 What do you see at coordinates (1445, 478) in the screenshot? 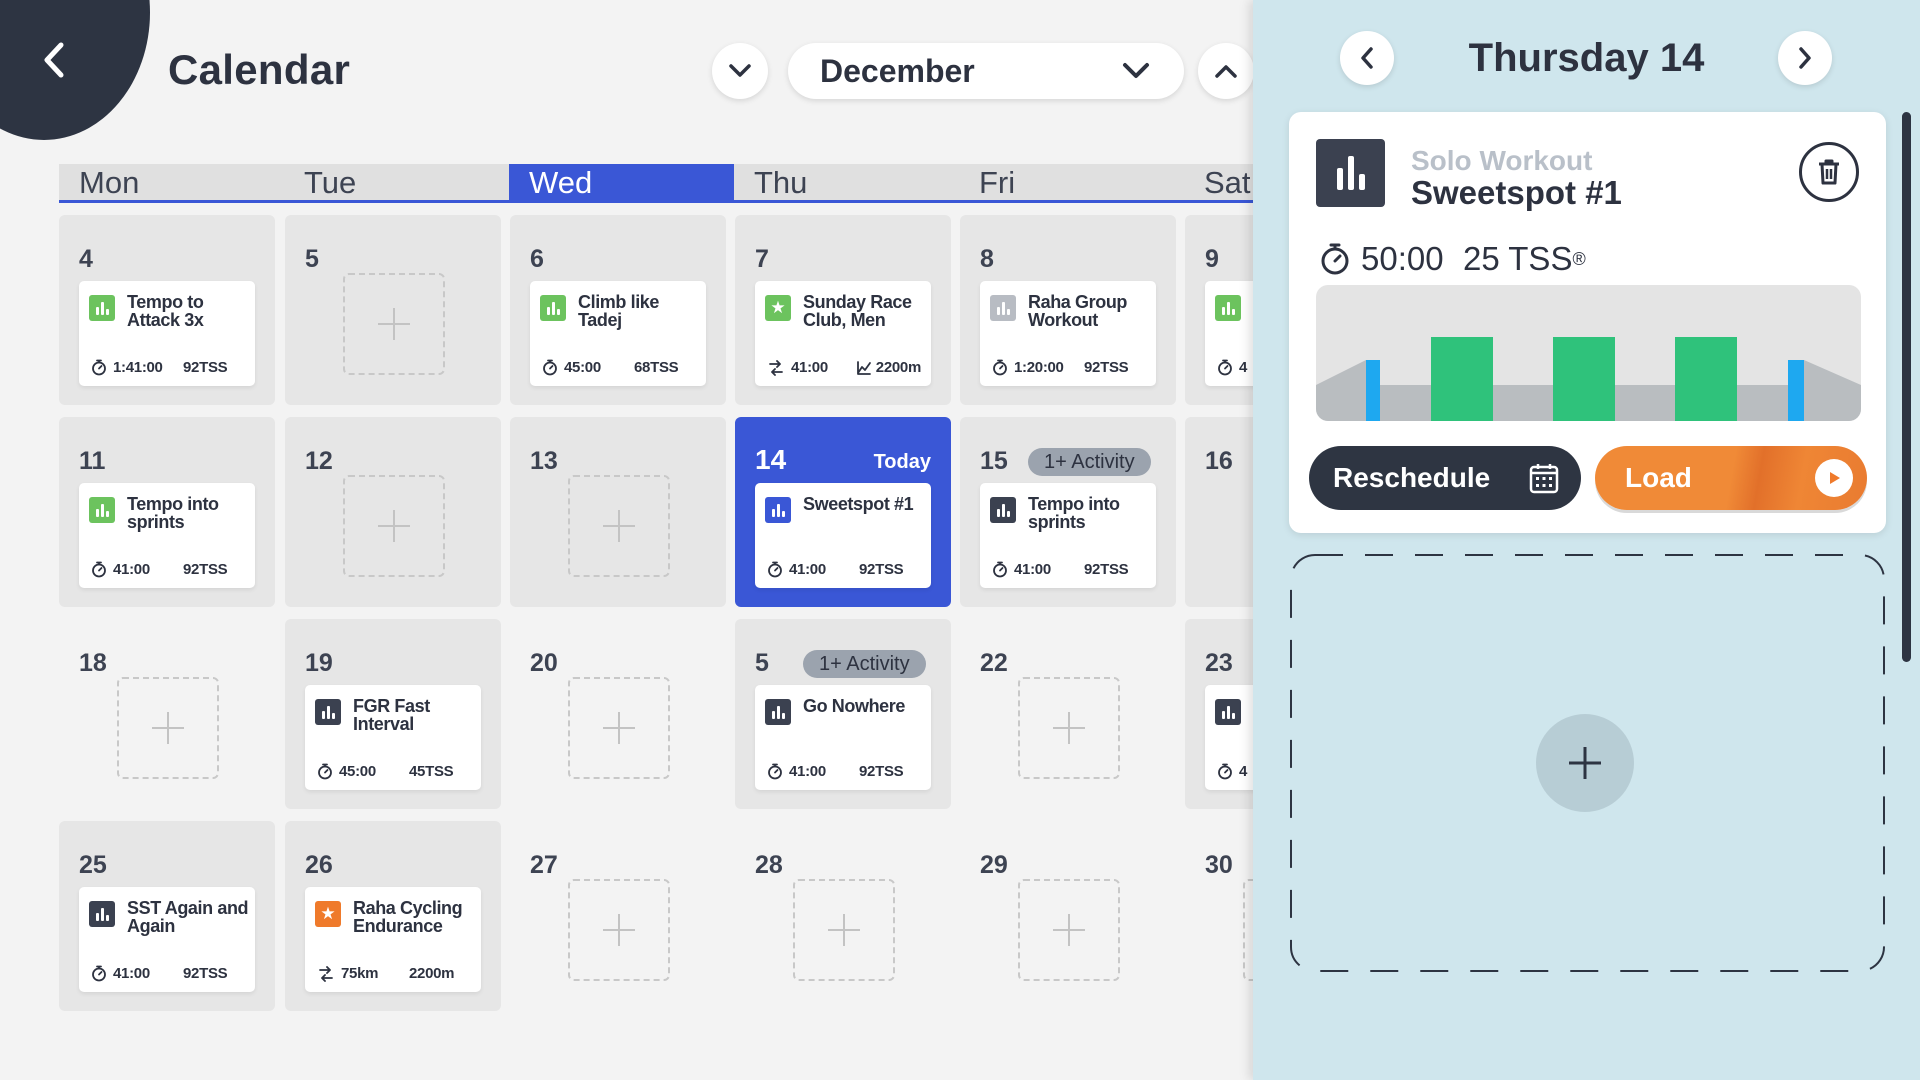
I see `reschedule-button: Reschedule` at bounding box center [1445, 478].